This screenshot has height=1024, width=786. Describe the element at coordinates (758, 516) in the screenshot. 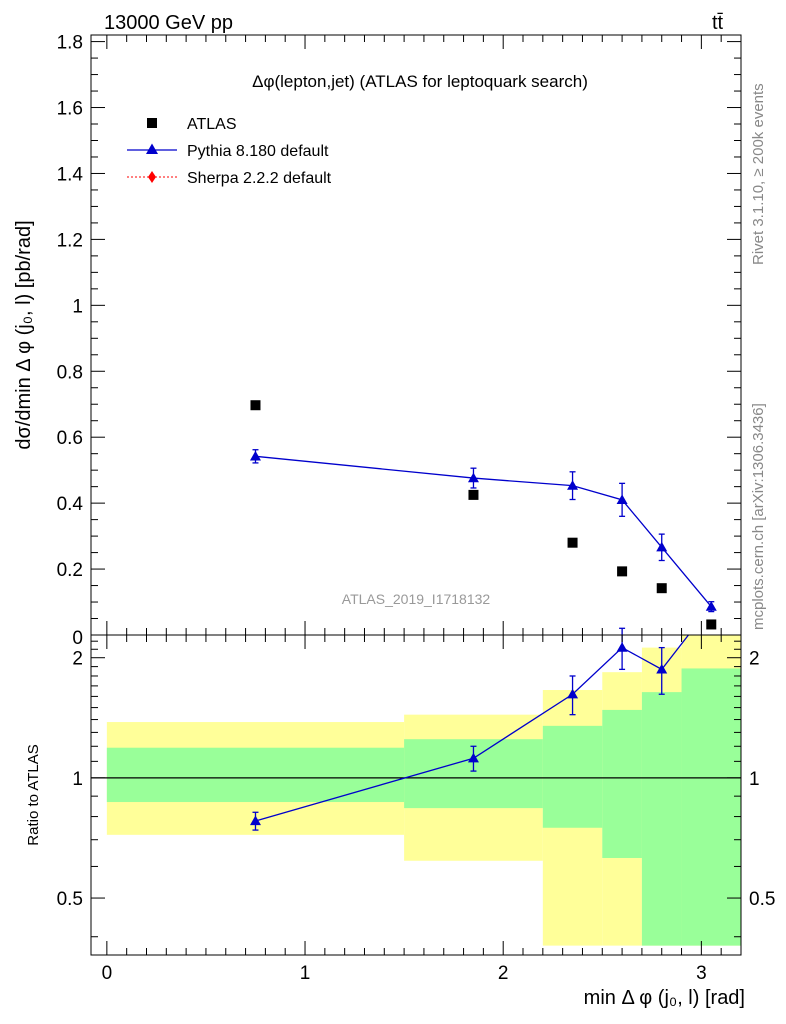

I see `mcplots-label: mcplots.cern.ch [arXiv:1306.3436]` at that location.